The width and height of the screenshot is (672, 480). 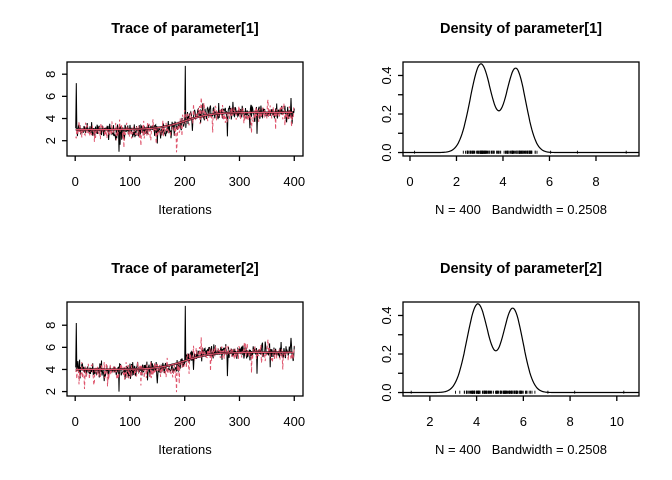 What do you see at coordinates (509, 365) in the screenshot?
I see `density-plot-parameter-2: 2 4 6 8 10 0.0 0.2 0.4` at bounding box center [509, 365].